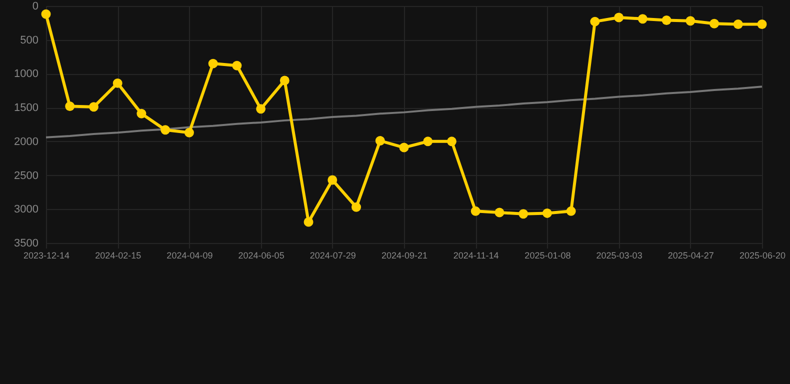 This screenshot has height=384, width=790. I want to click on y-tick-label: 0, so click(35, 6).